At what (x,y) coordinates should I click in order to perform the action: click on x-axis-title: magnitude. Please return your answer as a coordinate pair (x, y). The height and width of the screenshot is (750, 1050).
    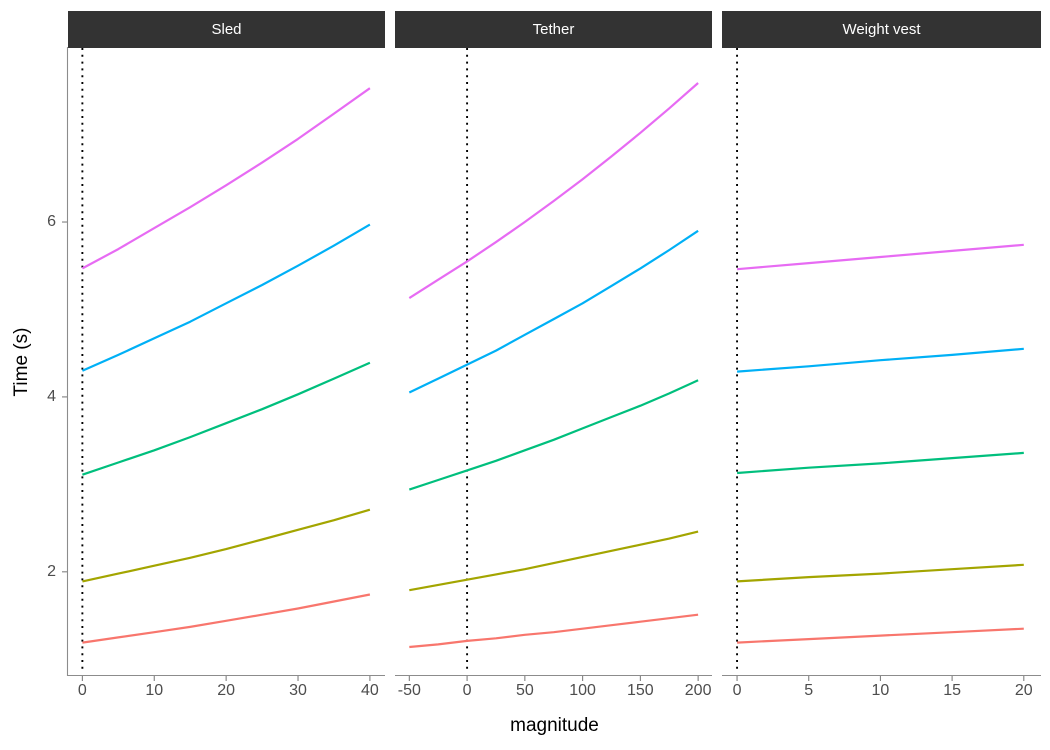
    Looking at the image, I should click on (554, 725).